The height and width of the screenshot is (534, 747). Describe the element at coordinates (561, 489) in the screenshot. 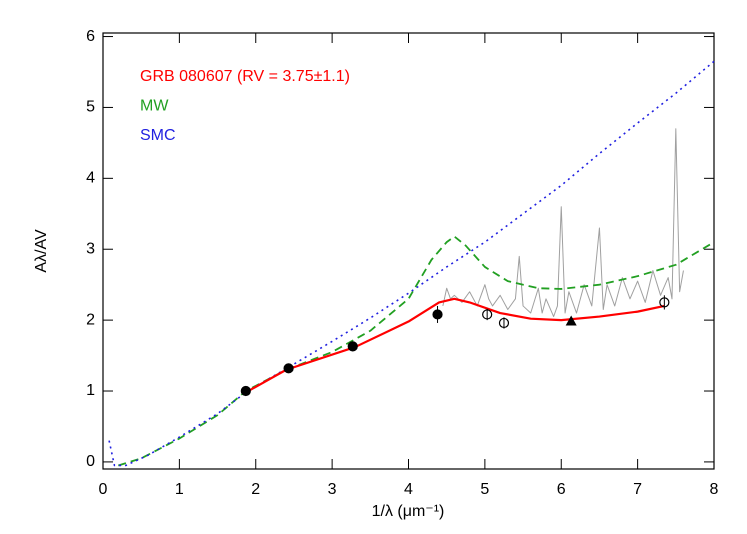

I see `x-tick-label: 6` at that location.